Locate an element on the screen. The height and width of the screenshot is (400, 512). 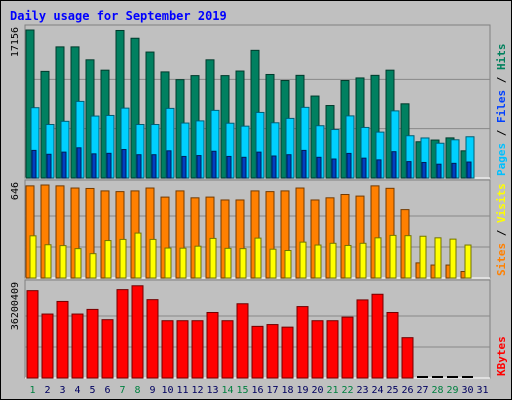
x-tick-label-day-13: 13 is located at coordinates (212, 390).